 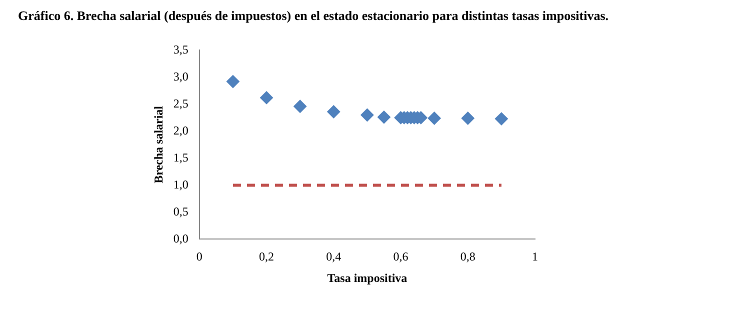 What do you see at coordinates (334, 257) in the screenshot?
I see `x-tick-label: 0,4` at bounding box center [334, 257].